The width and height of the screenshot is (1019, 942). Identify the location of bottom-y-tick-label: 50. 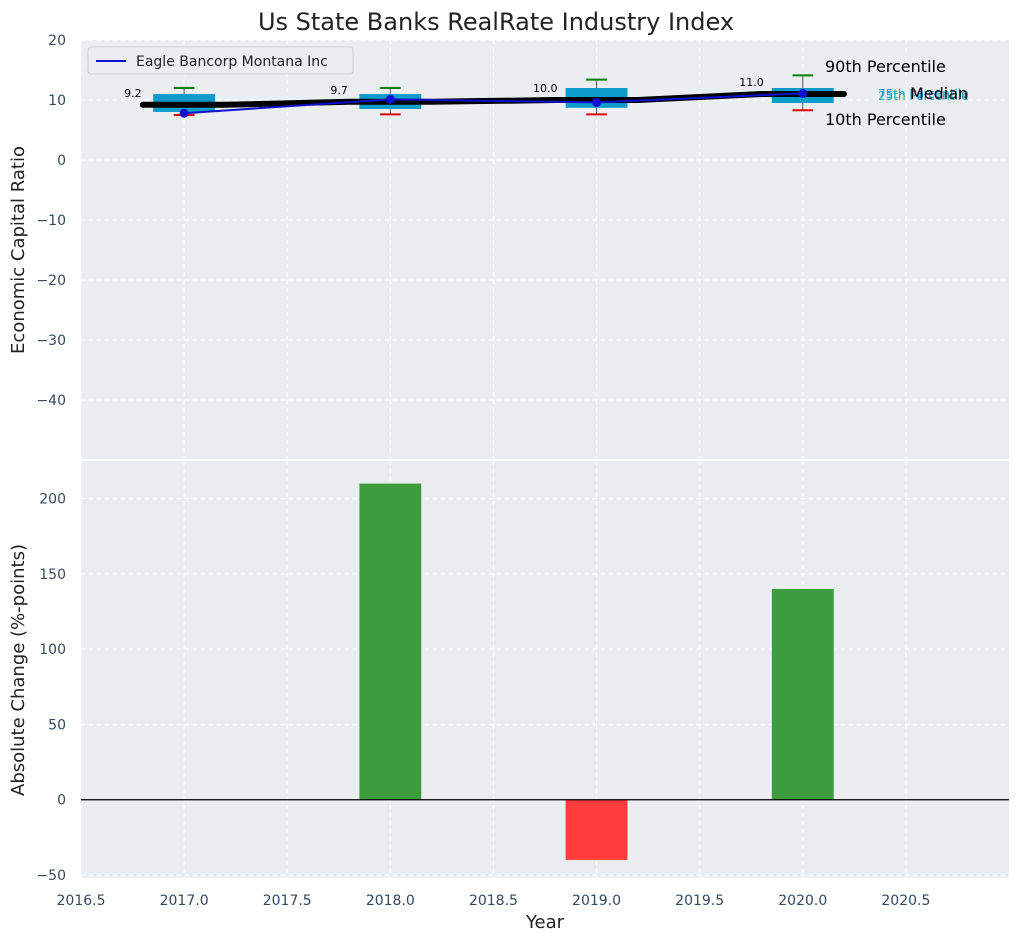
(57, 725).